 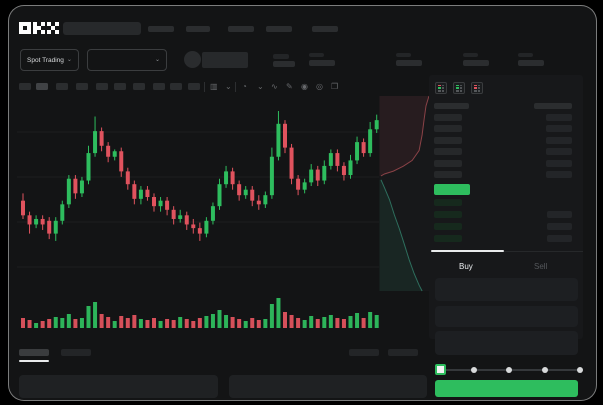 I want to click on fullscreen-icon: ❐, so click(x=335, y=86).